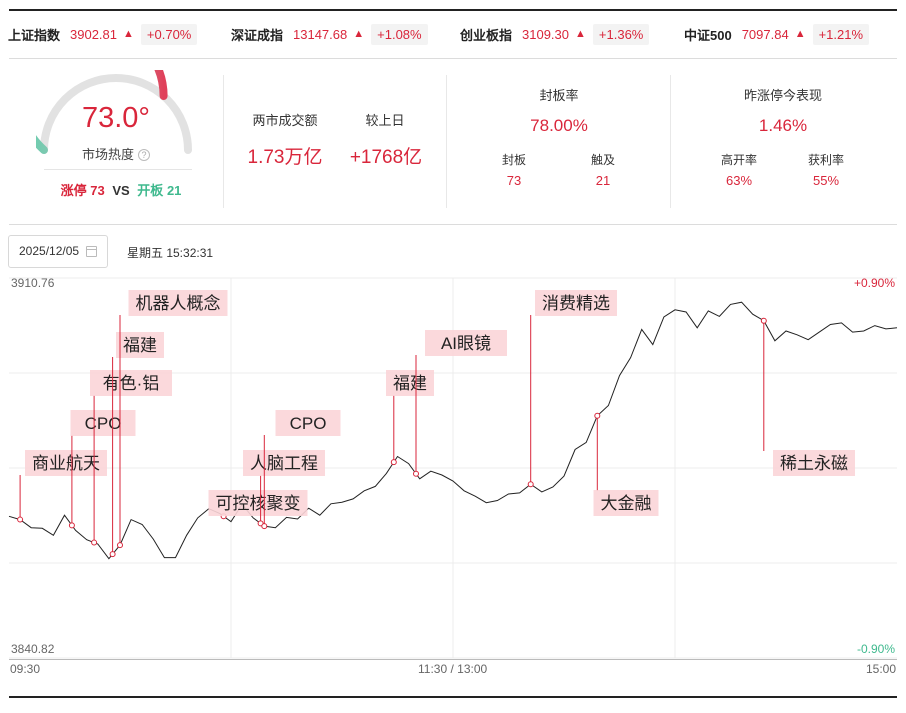 The width and height of the screenshot is (906, 713). I want to click on turnover-compare-label: 较上日, so click(385, 120).